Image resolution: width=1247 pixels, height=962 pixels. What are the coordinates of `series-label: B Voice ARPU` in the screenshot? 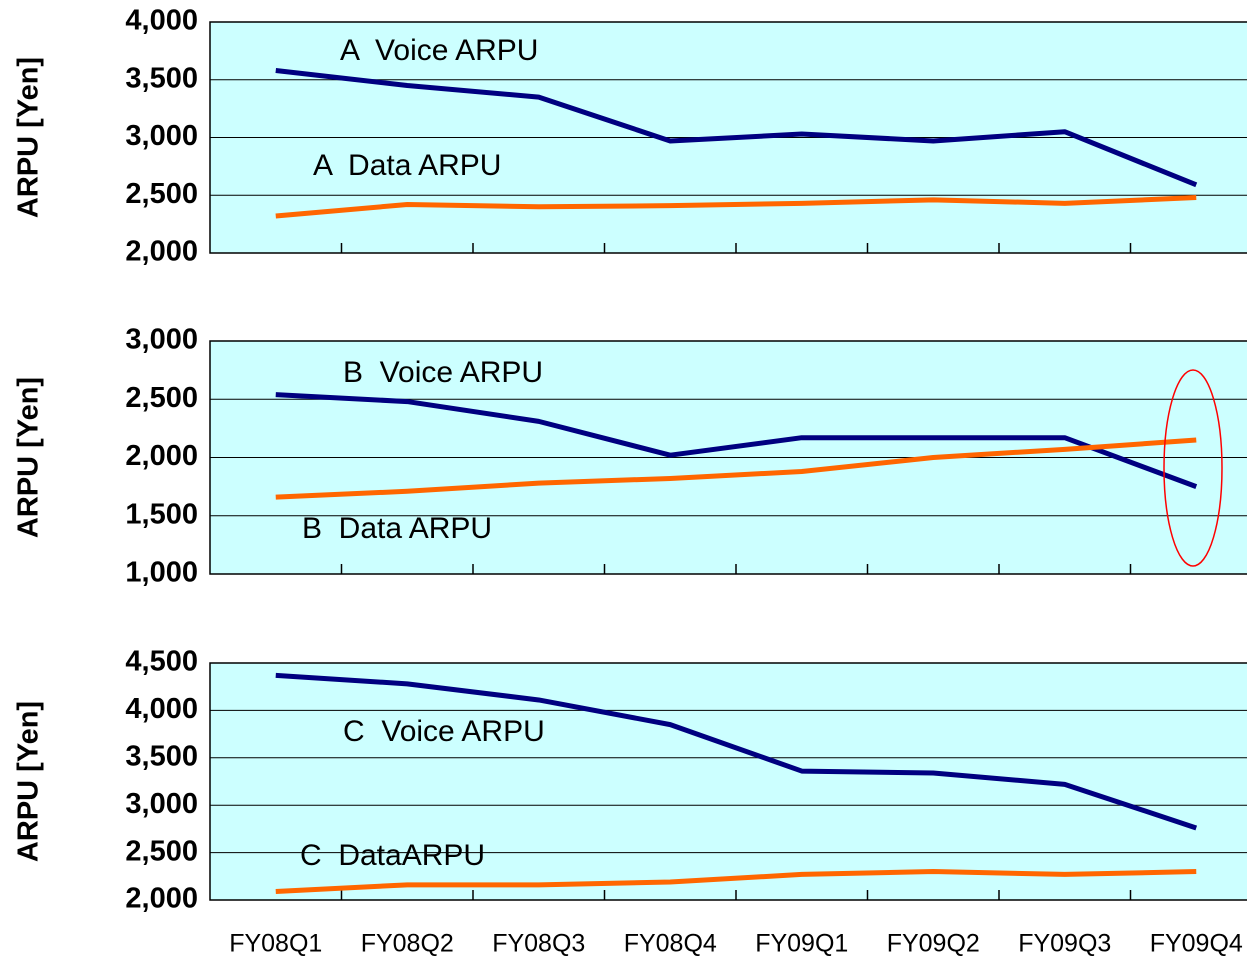 It's located at (443, 372).